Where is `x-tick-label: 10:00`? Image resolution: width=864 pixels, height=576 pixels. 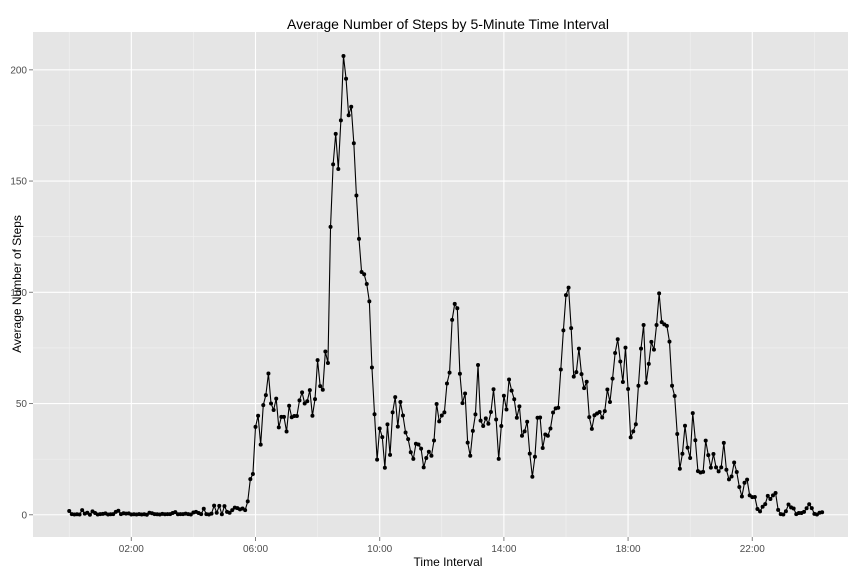
x-tick-label: 10:00 is located at coordinates (379, 549).